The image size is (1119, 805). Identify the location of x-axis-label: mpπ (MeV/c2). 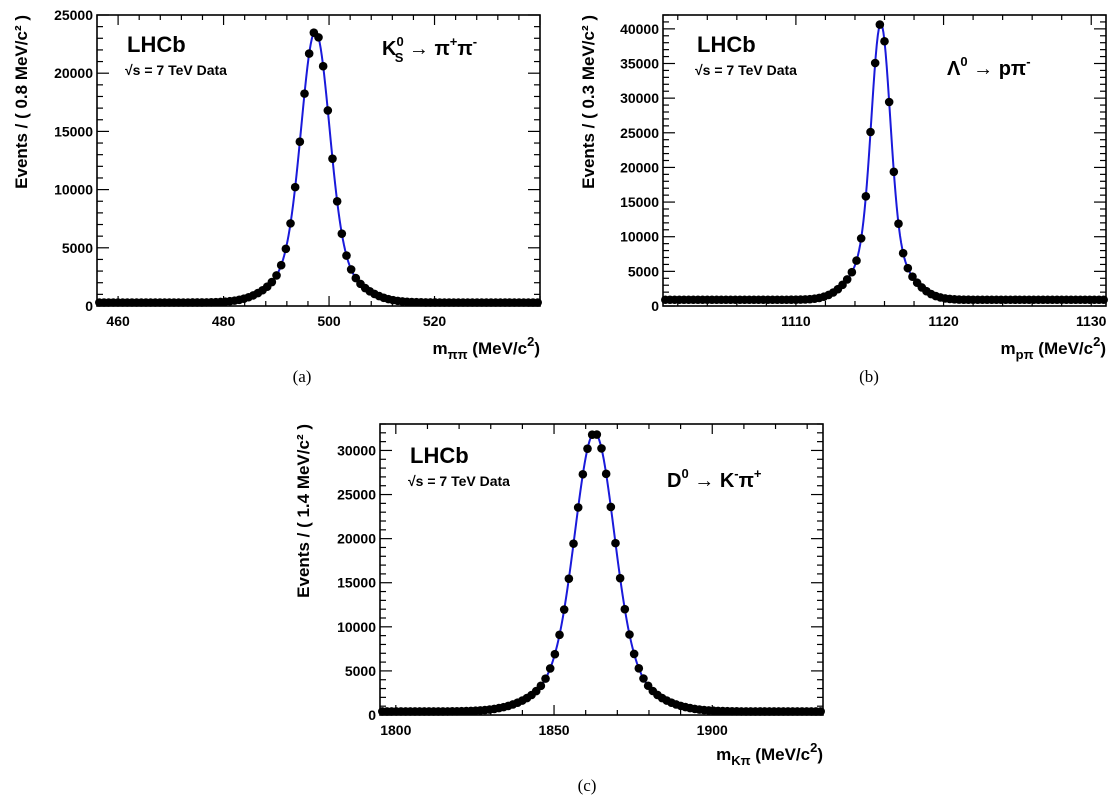
(1053, 348).